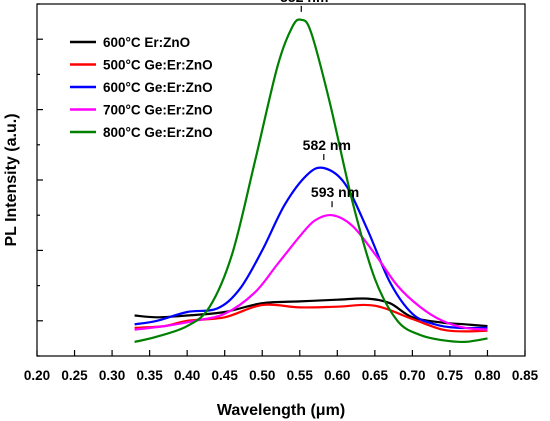  What do you see at coordinates (300, 375) in the screenshot?
I see `x-tick-label: 0.55` at bounding box center [300, 375].